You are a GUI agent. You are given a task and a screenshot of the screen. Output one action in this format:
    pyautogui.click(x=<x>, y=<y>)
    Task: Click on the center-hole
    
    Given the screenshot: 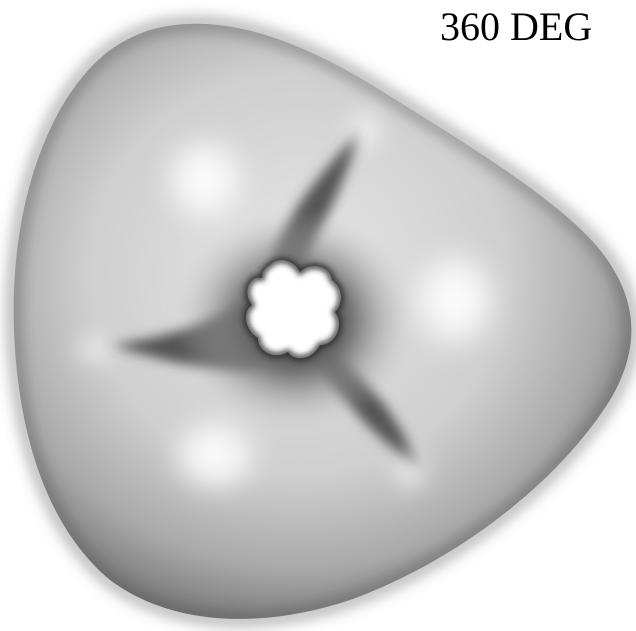 What is the action you would take?
    pyautogui.click(x=293, y=309)
    